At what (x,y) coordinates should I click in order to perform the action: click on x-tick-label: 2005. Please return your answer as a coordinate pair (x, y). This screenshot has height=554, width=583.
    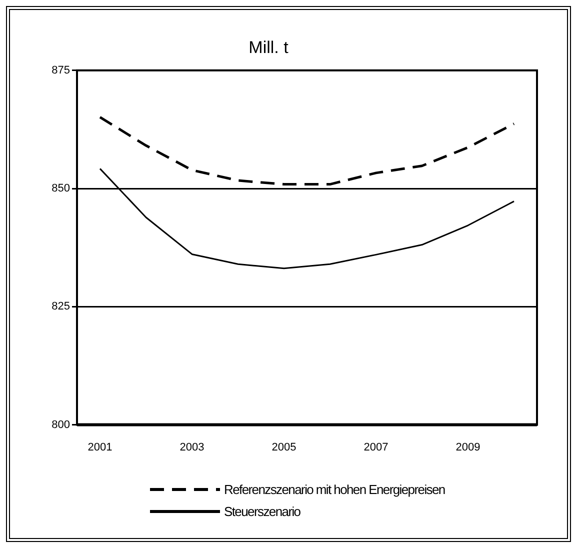
    Looking at the image, I should click on (284, 447).